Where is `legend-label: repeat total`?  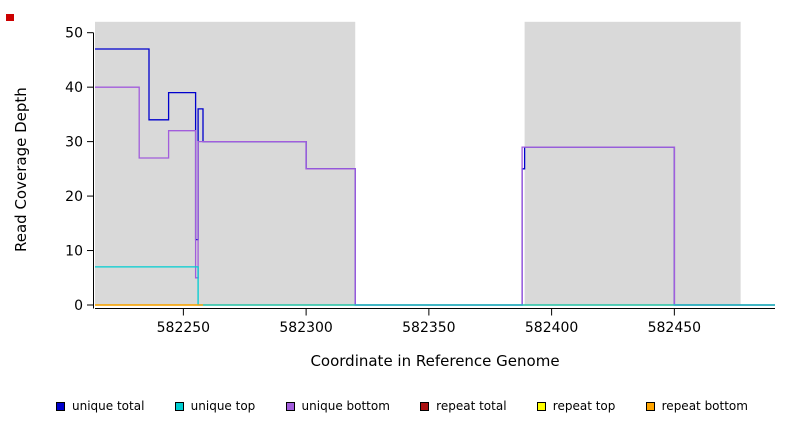 legend-label: repeat total is located at coordinates (471, 406).